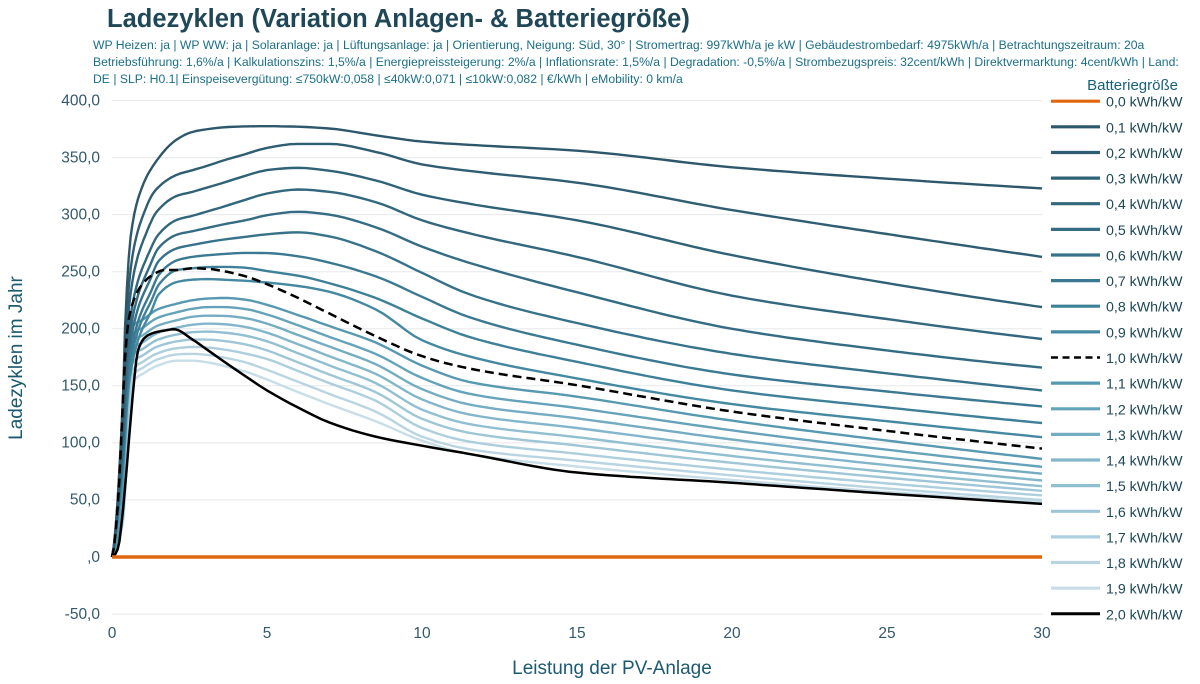 The height and width of the screenshot is (684, 1200). I want to click on svg-text: Batteriegröße, so click(1132, 85).